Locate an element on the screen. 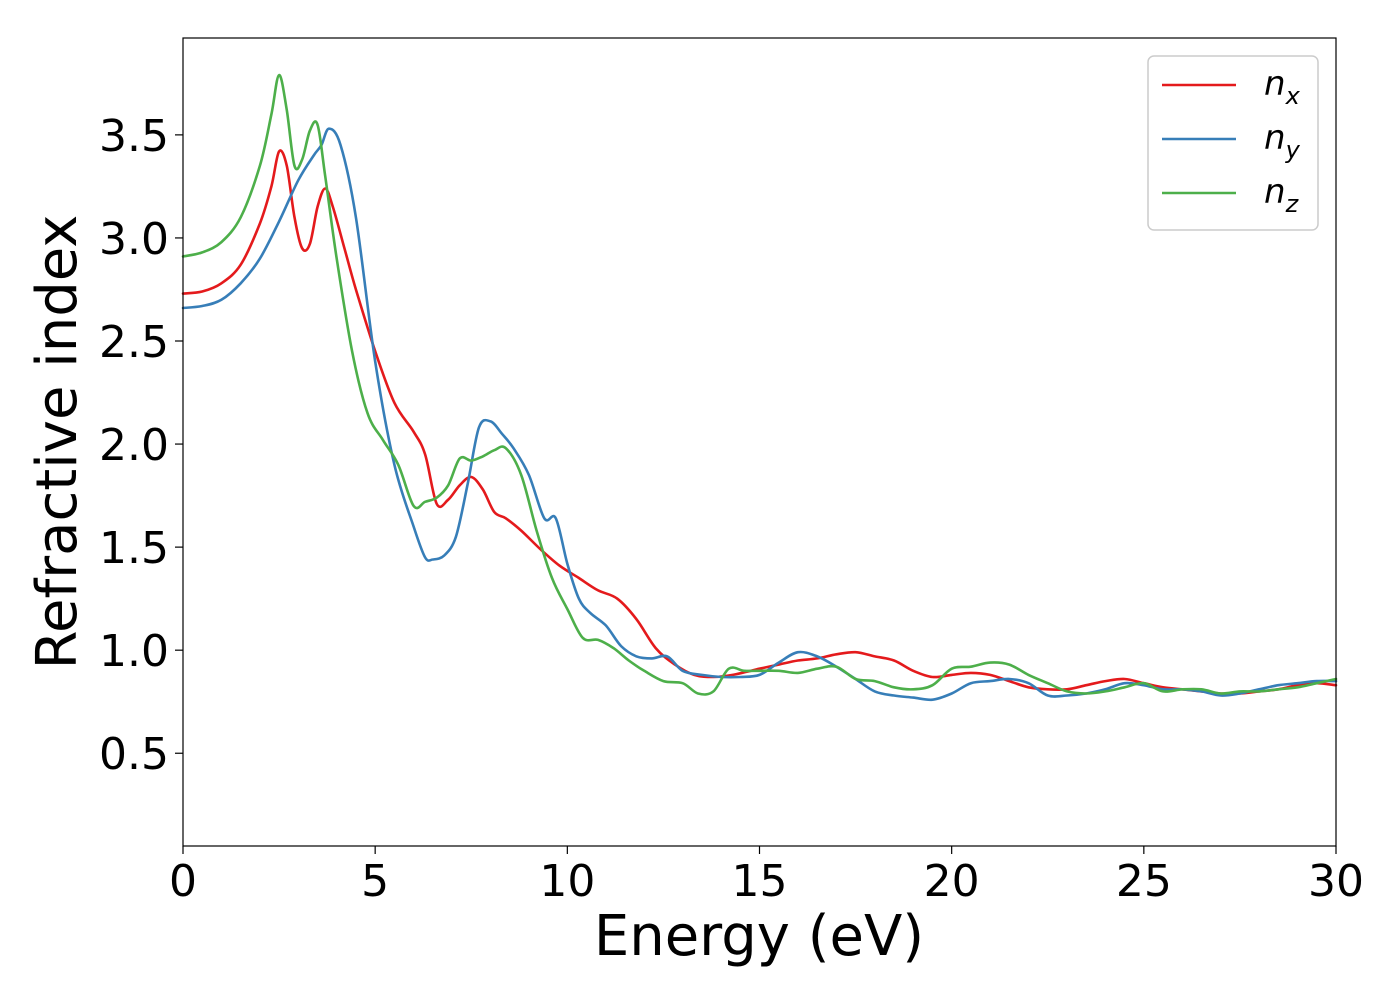  y-tick-label: 1.5 is located at coordinates (134, 548).